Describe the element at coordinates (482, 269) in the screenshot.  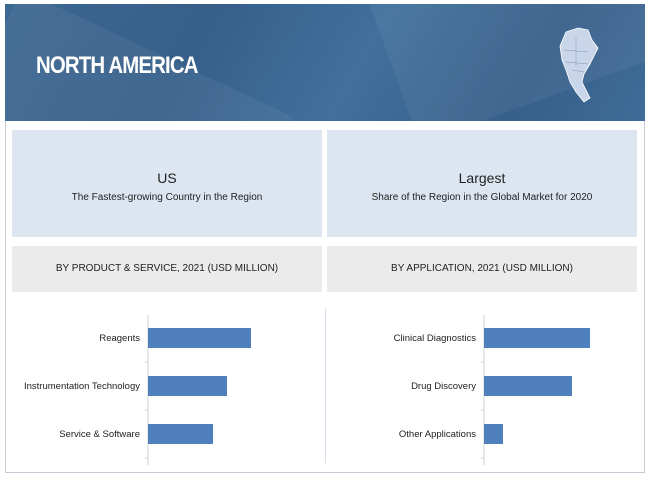
I see `chart-title-application: BY APPLICATION, 2021 (USD MILLION)` at that location.